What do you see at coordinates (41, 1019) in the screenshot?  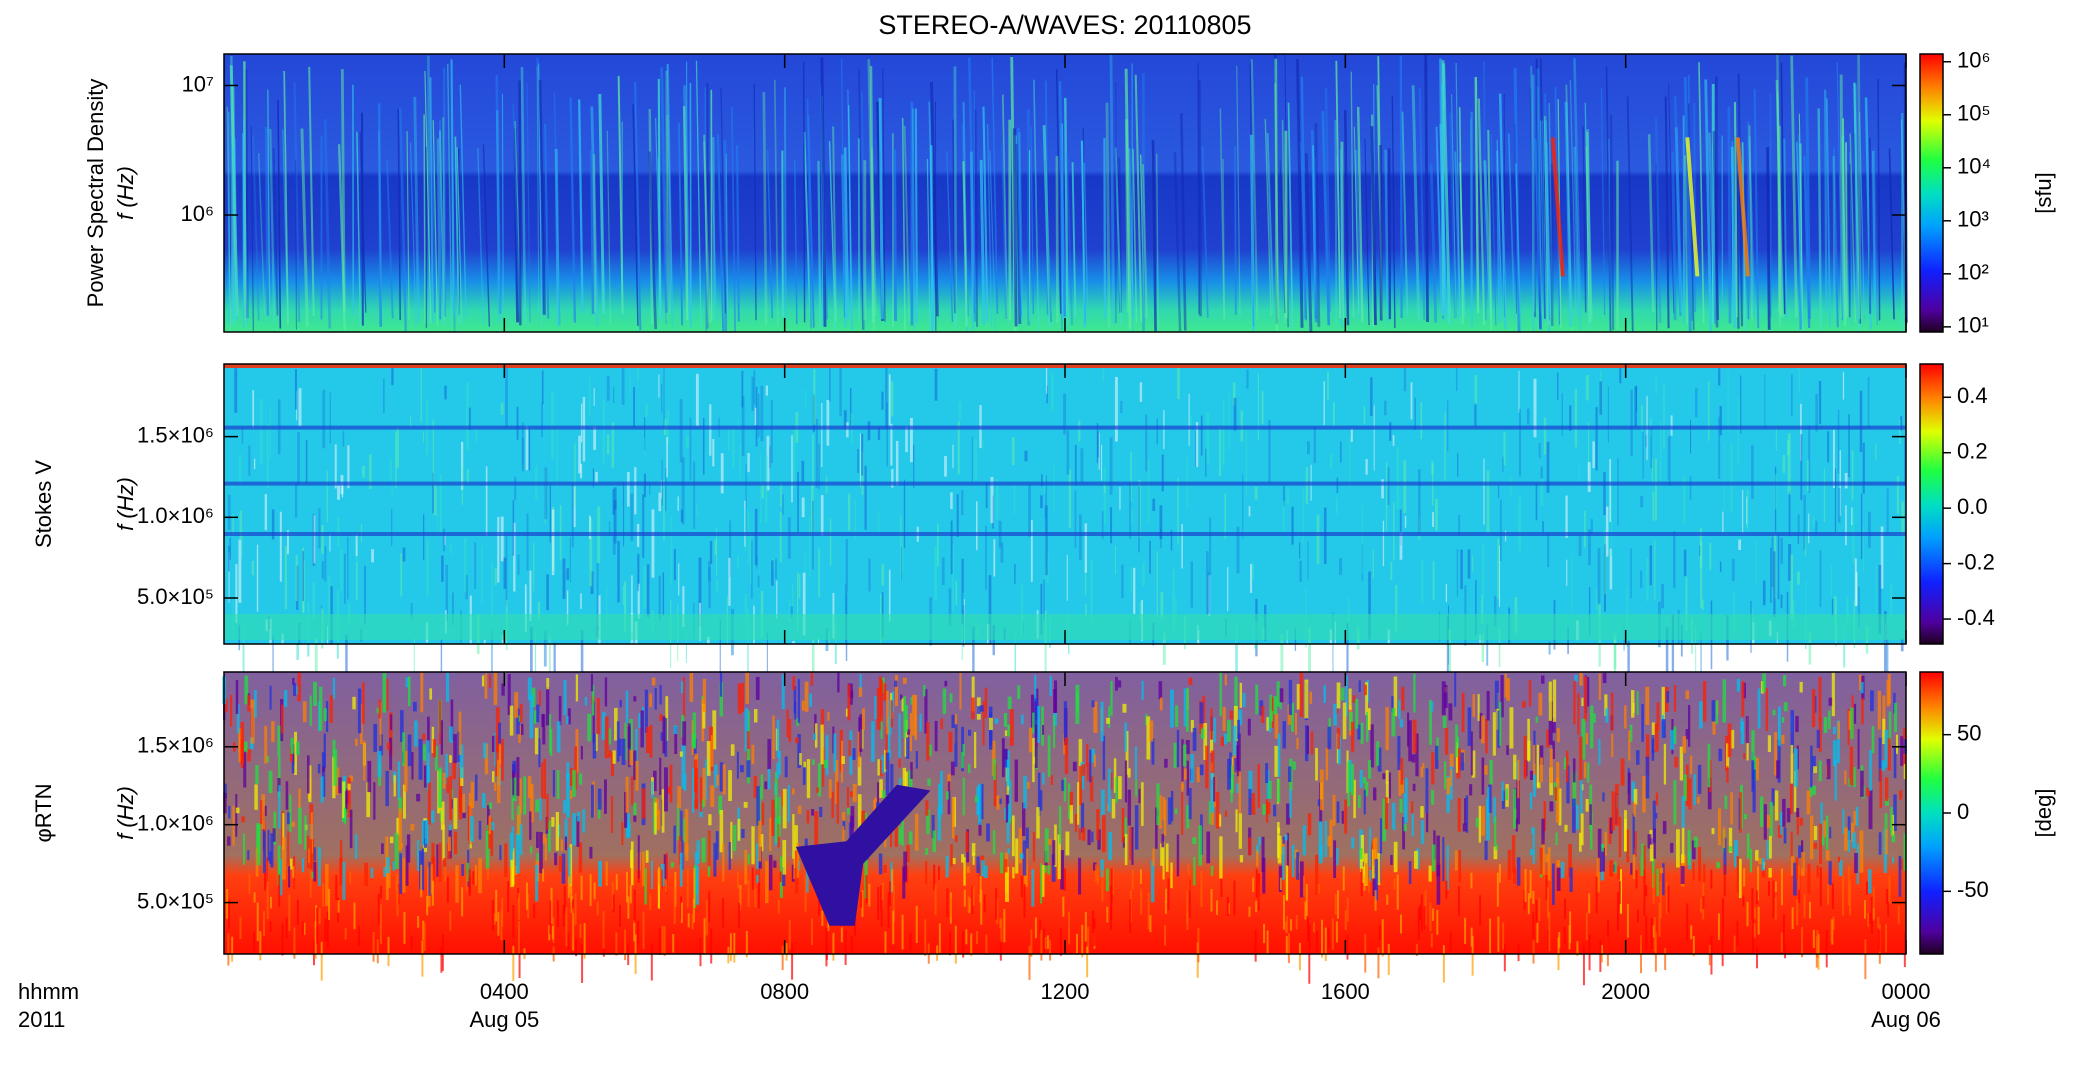 I see `x-axis-label: 2011` at bounding box center [41, 1019].